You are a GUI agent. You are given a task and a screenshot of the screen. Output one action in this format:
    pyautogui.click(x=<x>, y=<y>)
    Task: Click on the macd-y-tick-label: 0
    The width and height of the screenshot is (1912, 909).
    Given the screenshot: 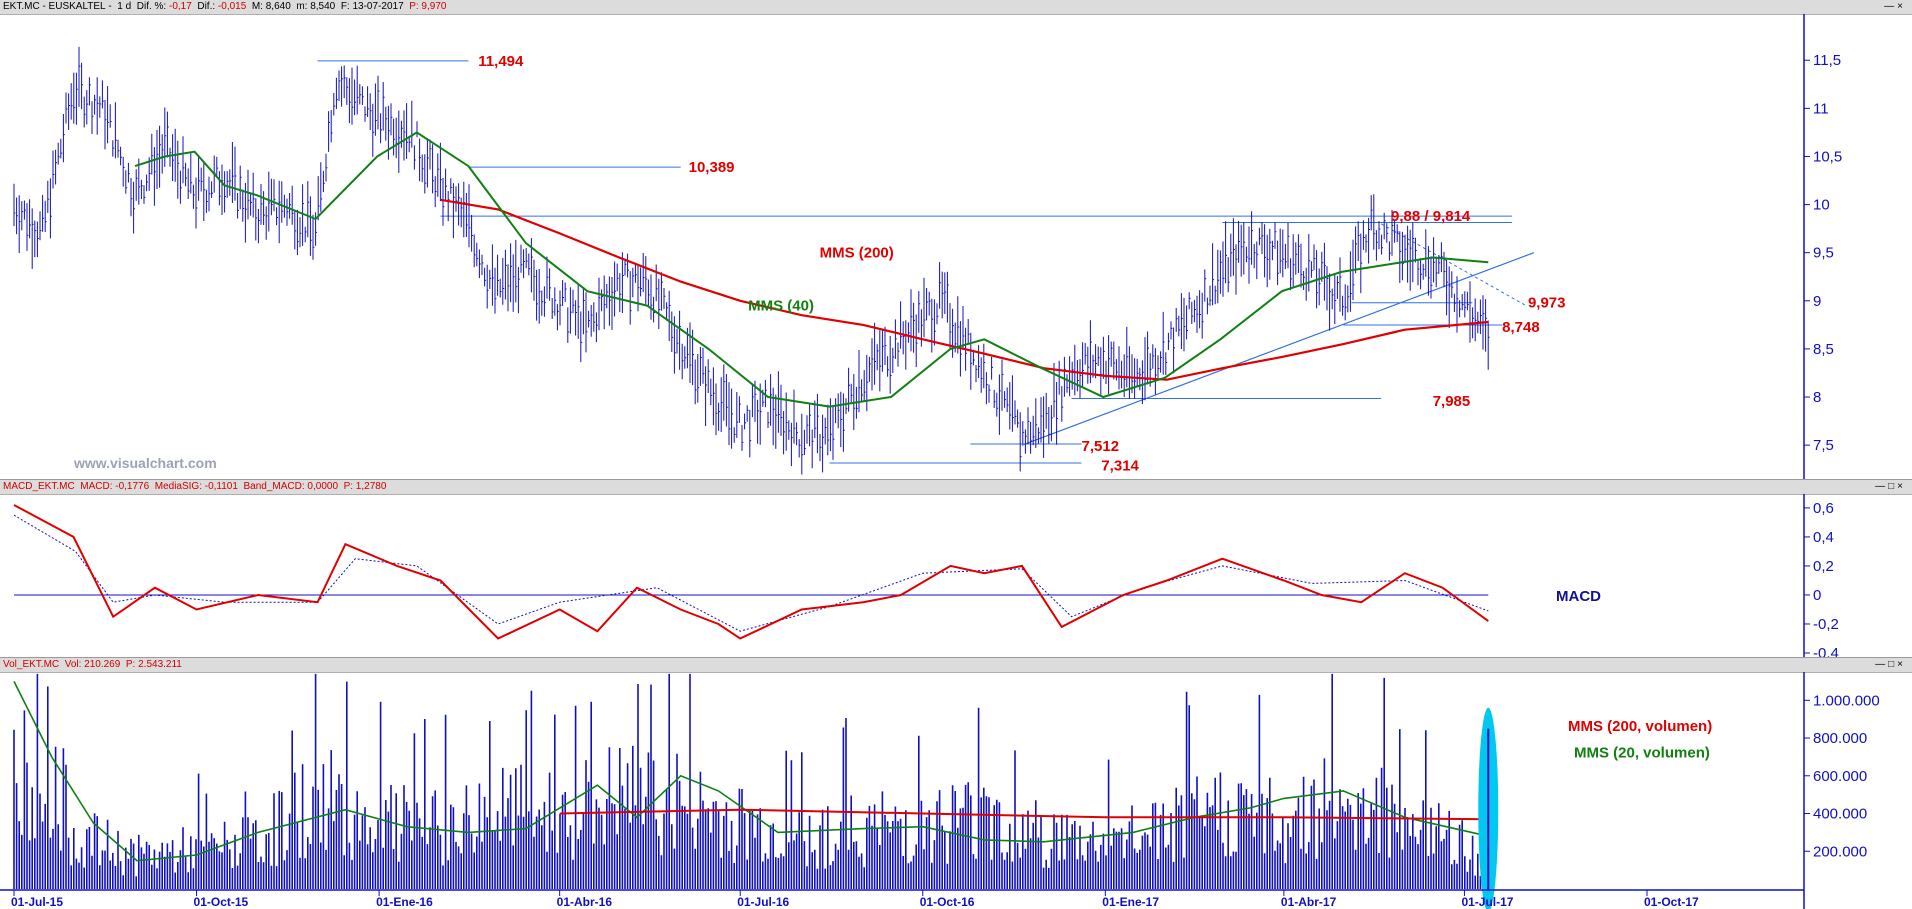 What is the action you would take?
    pyautogui.click(x=1817, y=595)
    